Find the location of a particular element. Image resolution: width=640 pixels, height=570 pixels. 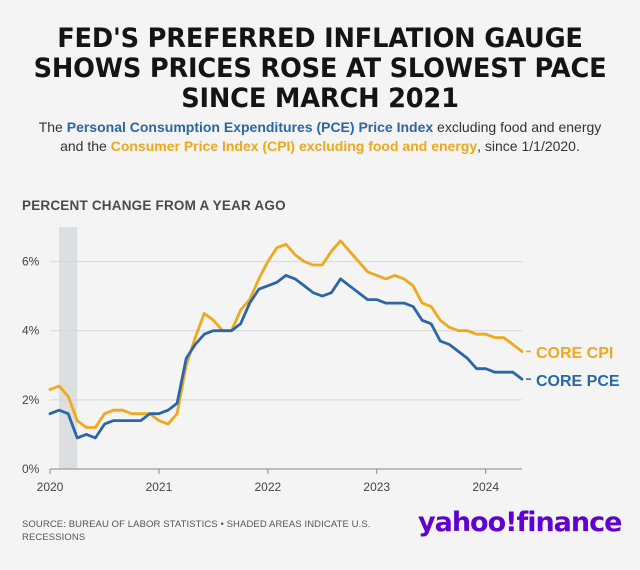

y-axis-title: PERCENT CHANGE FROM A YEAR AGO is located at coordinates (154, 205).